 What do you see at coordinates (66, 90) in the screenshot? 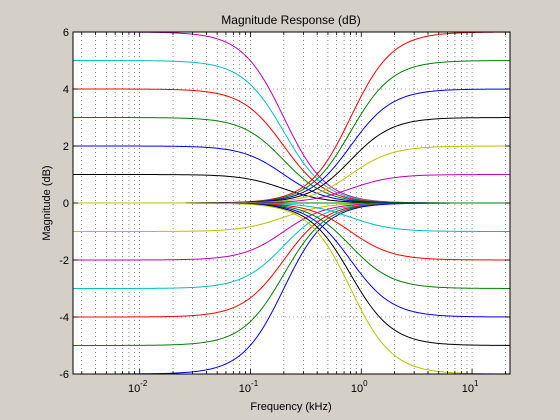
I see `y-tick-label: 4` at bounding box center [66, 90].